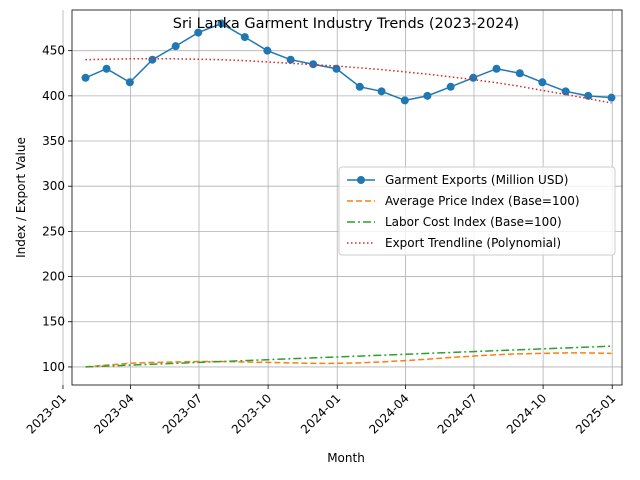 This screenshot has height=480, width=640. I want to click on legend-box, so click(477, 211).